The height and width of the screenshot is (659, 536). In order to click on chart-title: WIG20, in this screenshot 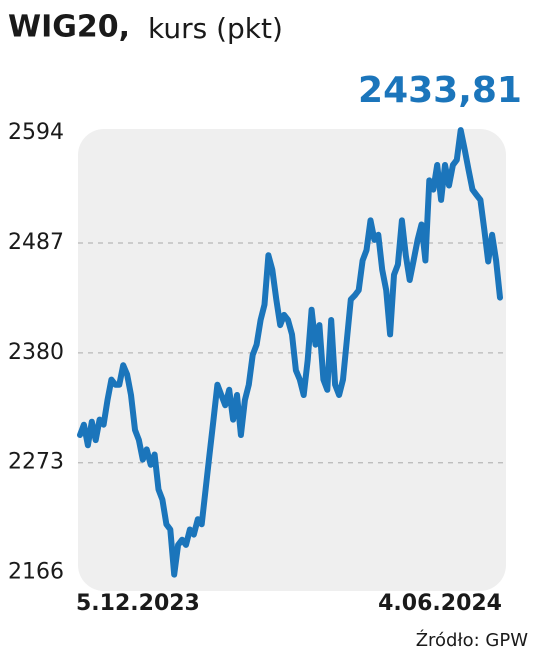, I will do `click(69, 27)`.